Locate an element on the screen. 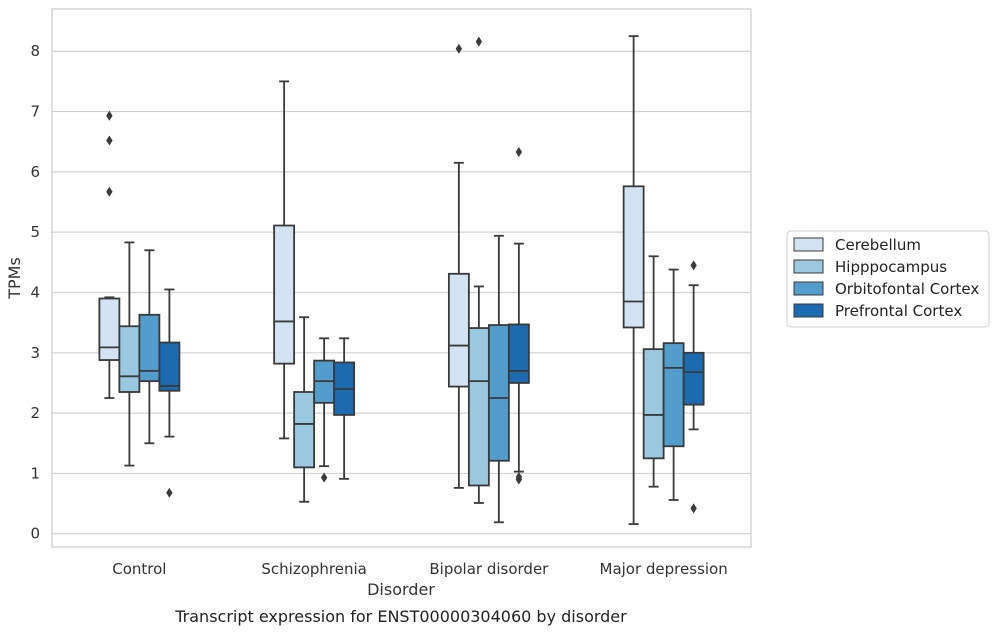  x-tick-label: Control is located at coordinates (139, 569).